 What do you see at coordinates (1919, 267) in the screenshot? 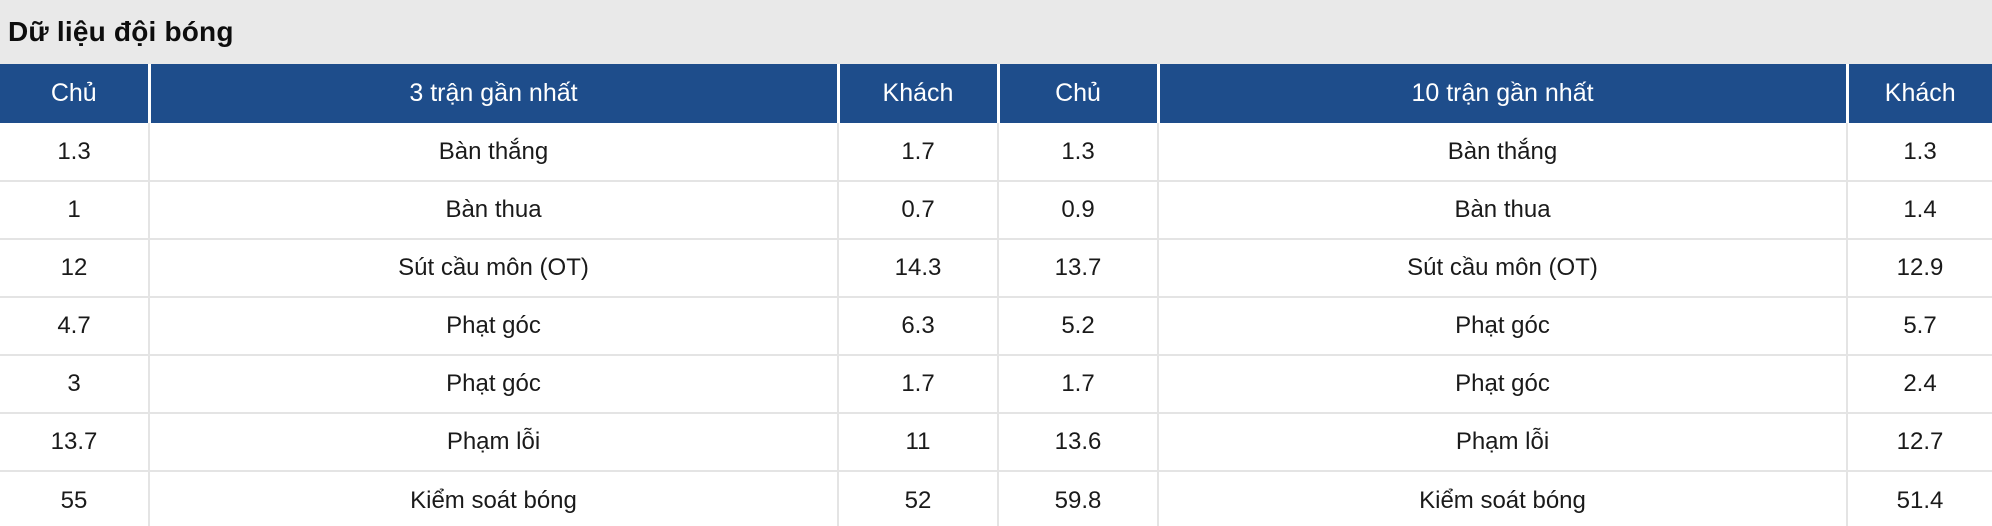
I see `away-value-last10: 12.9` at bounding box center [1919, 267].